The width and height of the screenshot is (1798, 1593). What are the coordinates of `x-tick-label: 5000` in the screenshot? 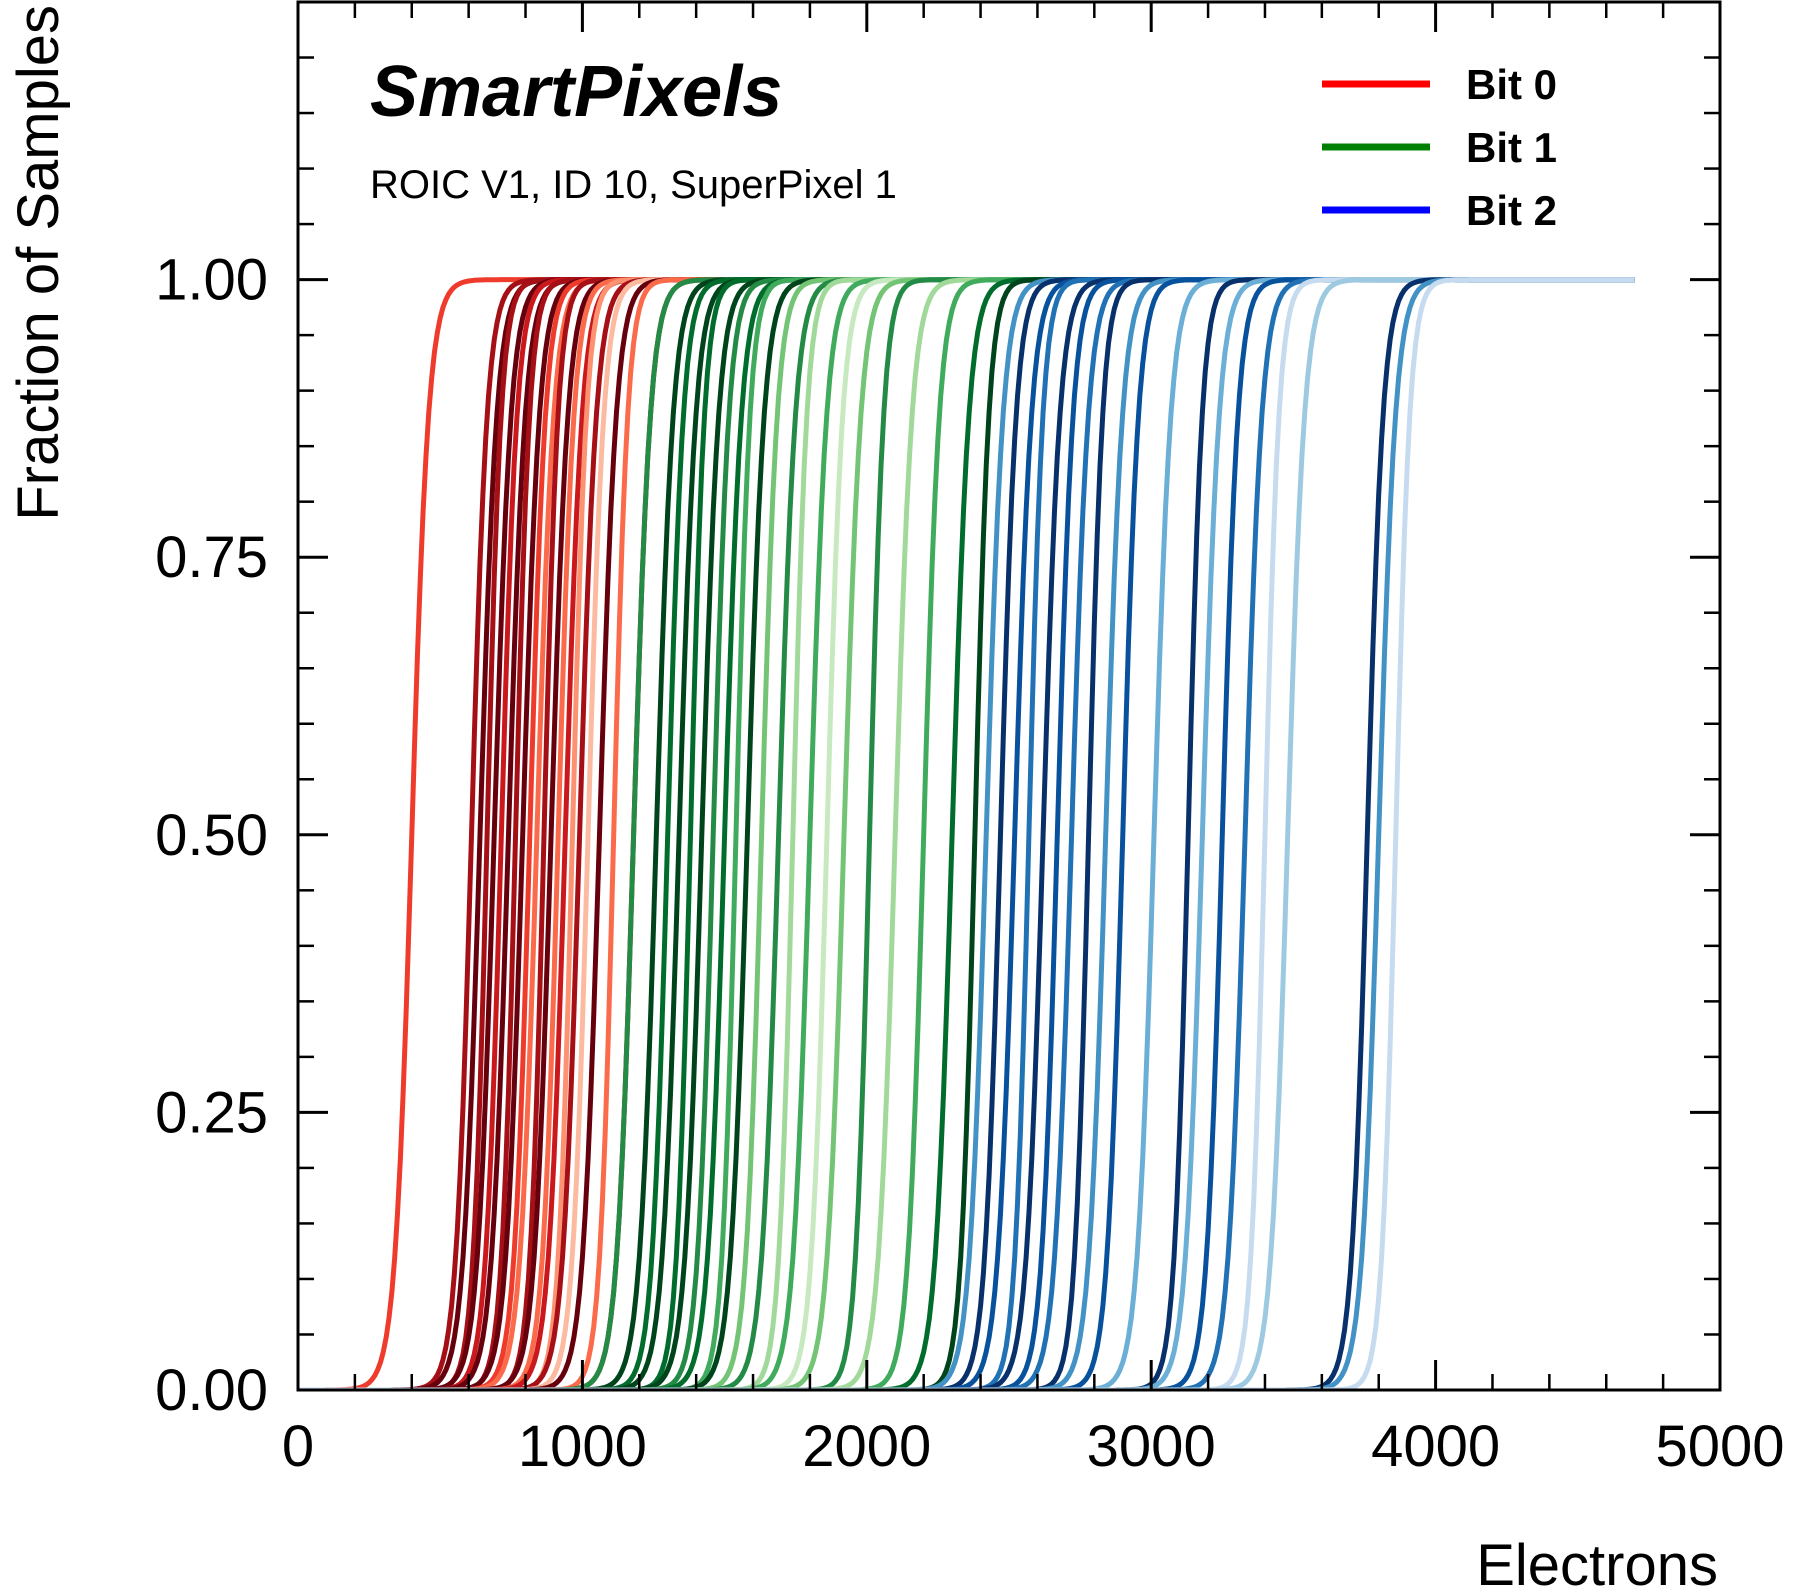 It's located at (1719, 1446).